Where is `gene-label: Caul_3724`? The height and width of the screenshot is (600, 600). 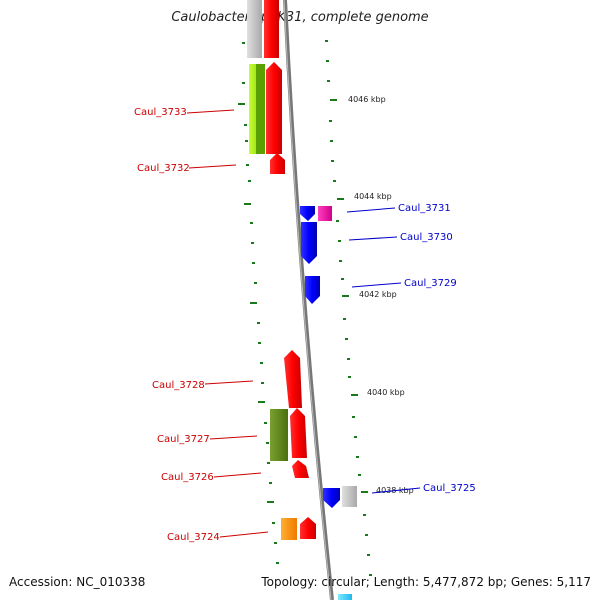 gene-label: Caul_3724 is located at coordinates (193, 537).